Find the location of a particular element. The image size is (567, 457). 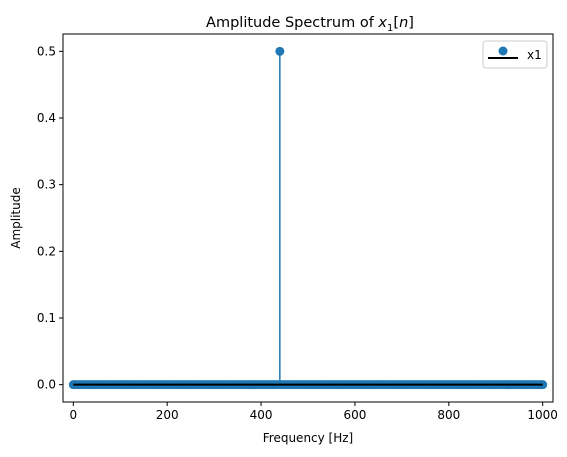

y-tick-label: 0.1 is located at coordinates (46, 318).